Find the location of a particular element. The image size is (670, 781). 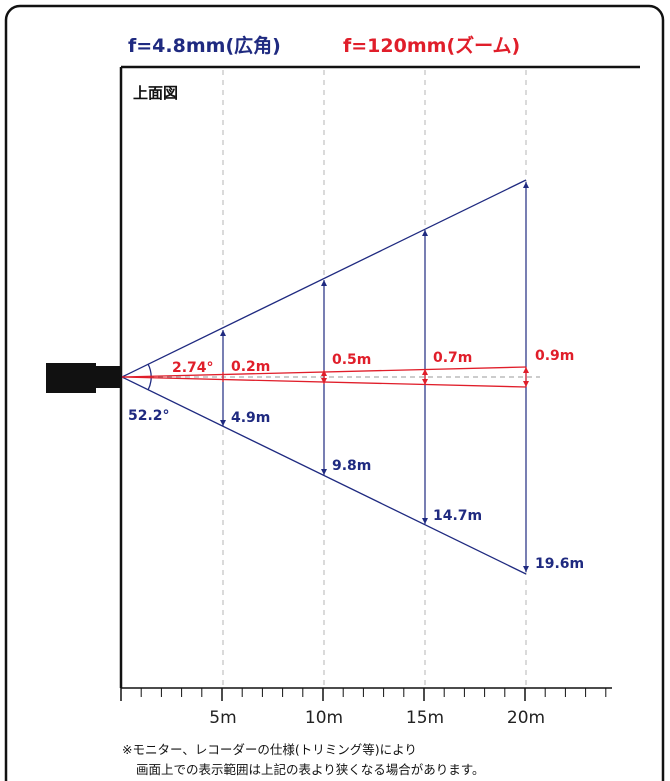

zoom-width-label-5m: 0.2m is located at coordinates (250, 367).